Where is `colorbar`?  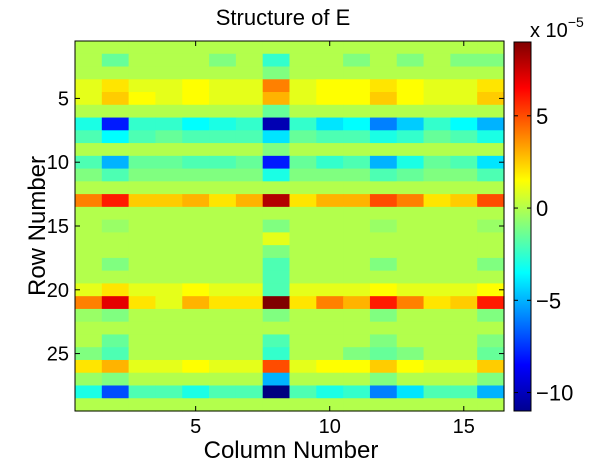 colorbar is located at coordinates (522, 226).